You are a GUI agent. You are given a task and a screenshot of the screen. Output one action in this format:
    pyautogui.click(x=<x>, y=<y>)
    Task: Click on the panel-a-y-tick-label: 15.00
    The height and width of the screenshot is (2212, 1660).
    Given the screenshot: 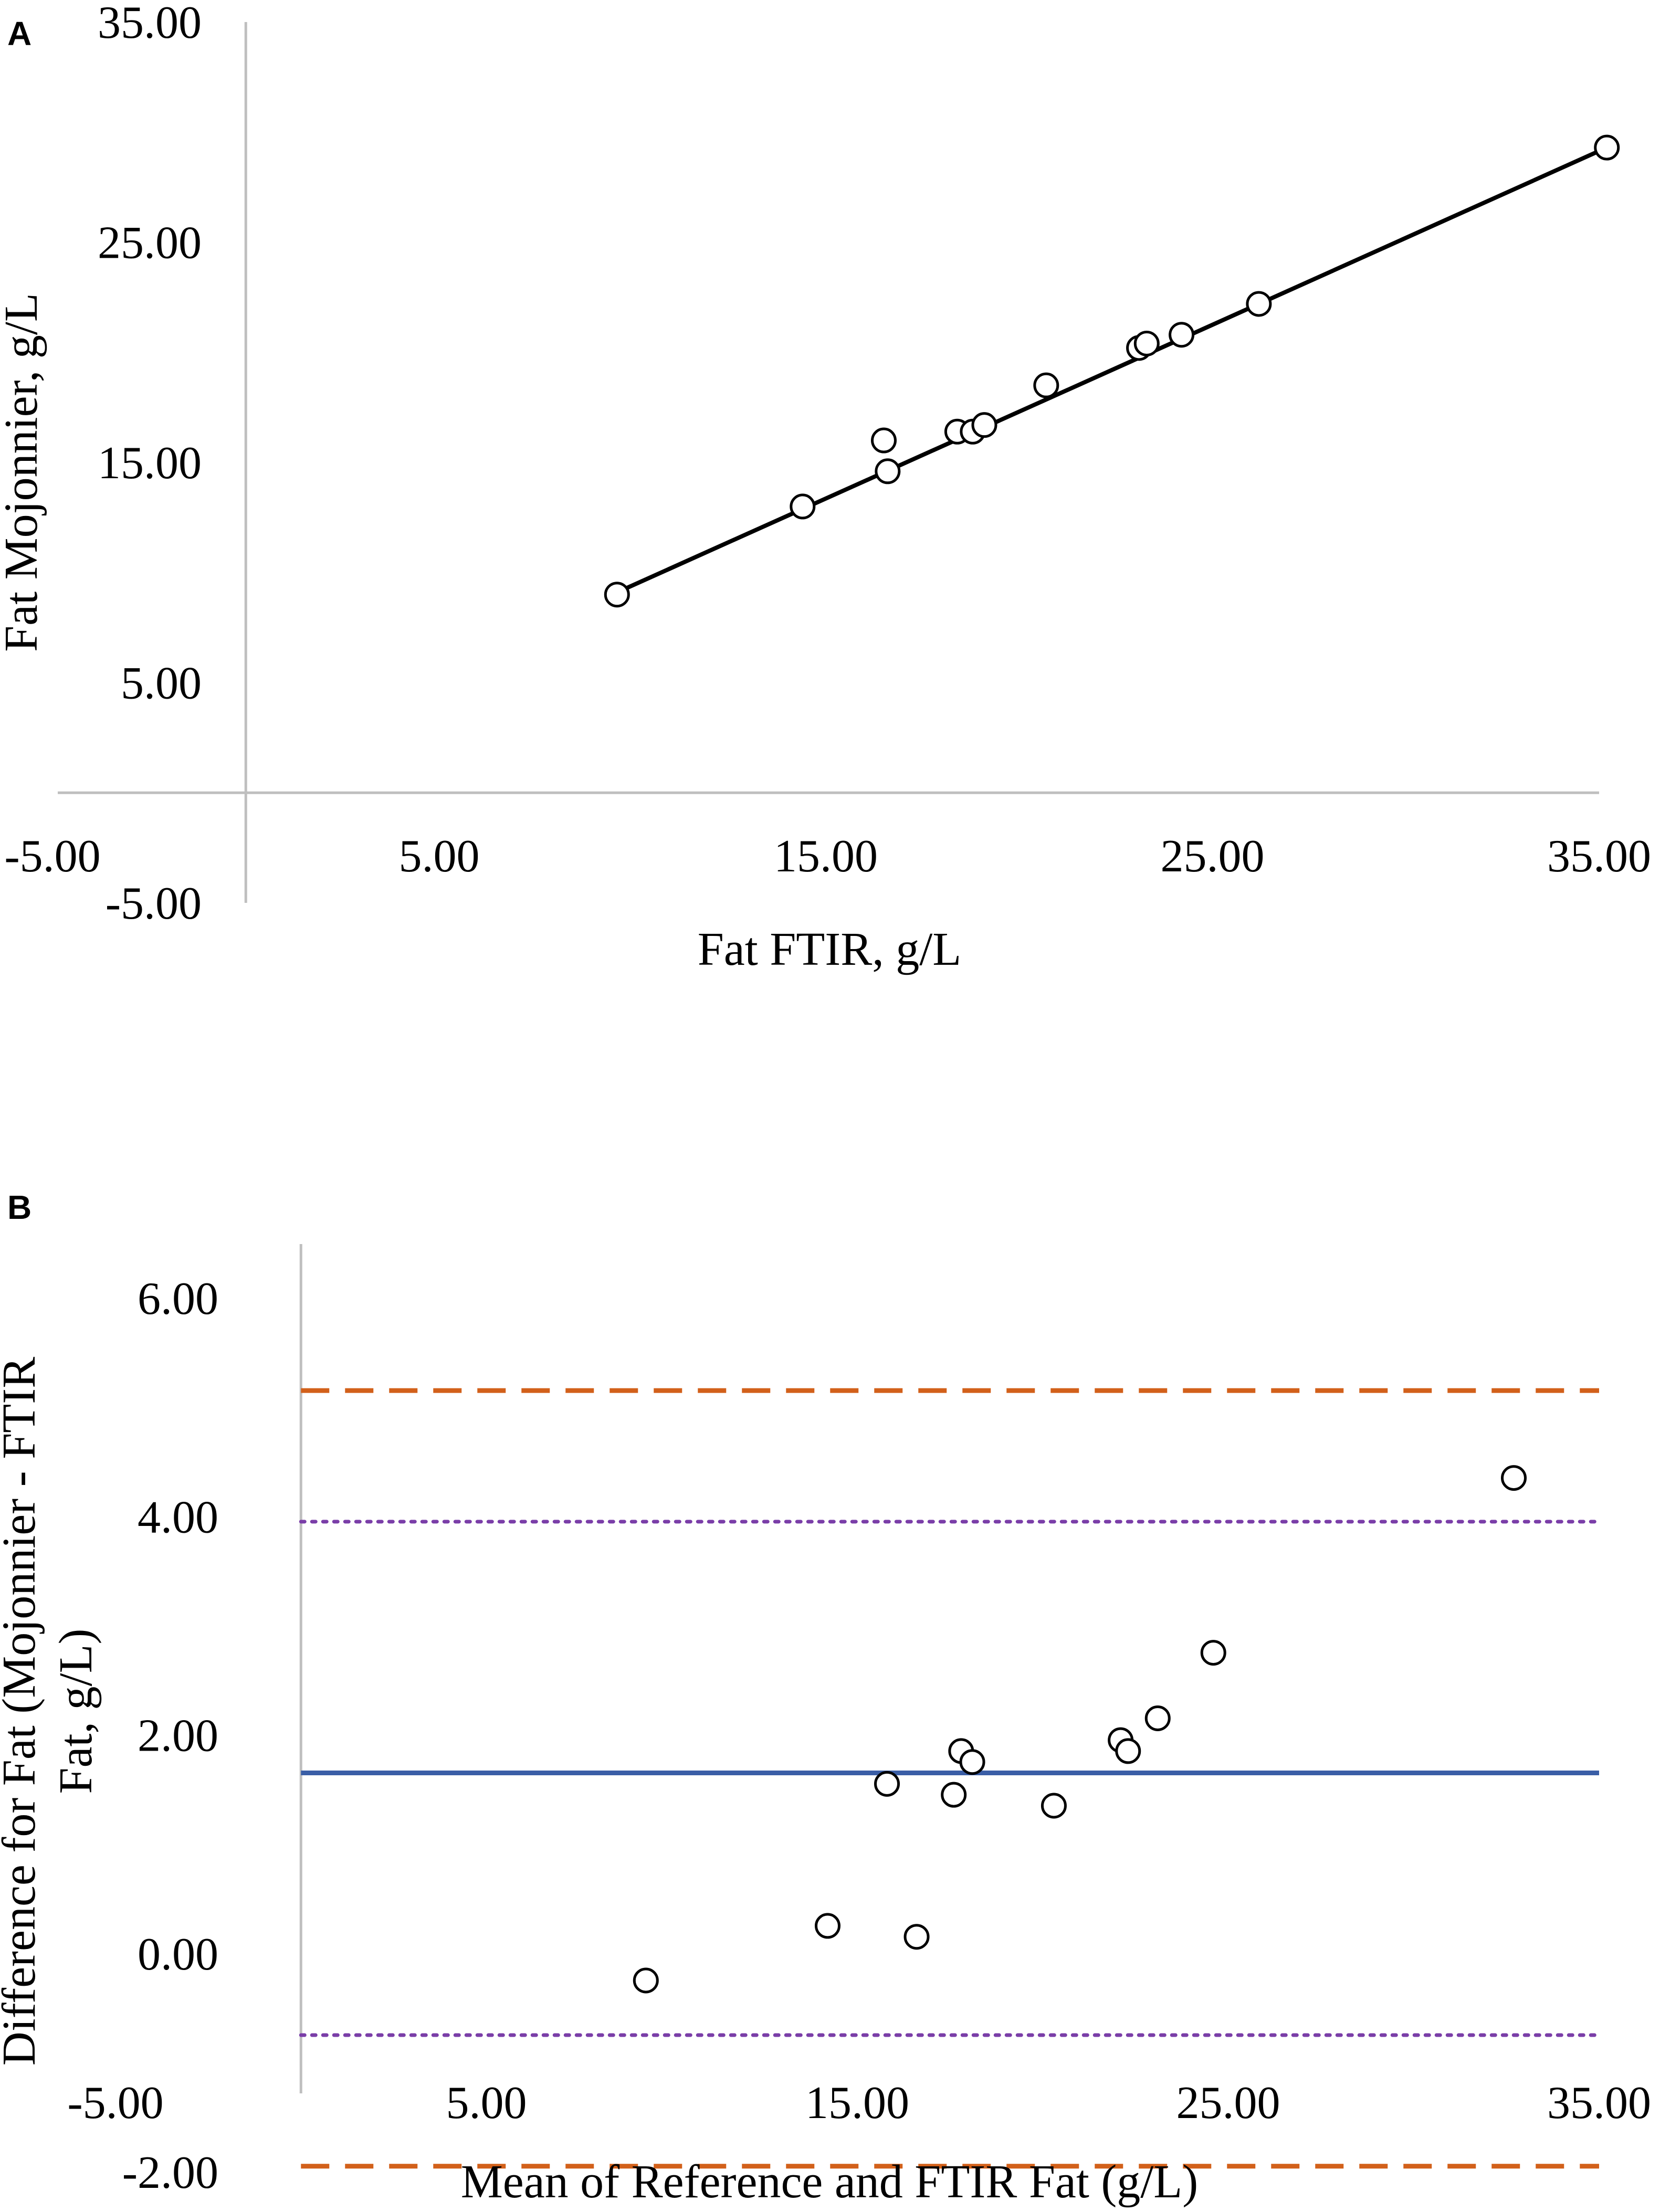 What is the action you would take?
    pyautogui.click(x=150, y=463)
    